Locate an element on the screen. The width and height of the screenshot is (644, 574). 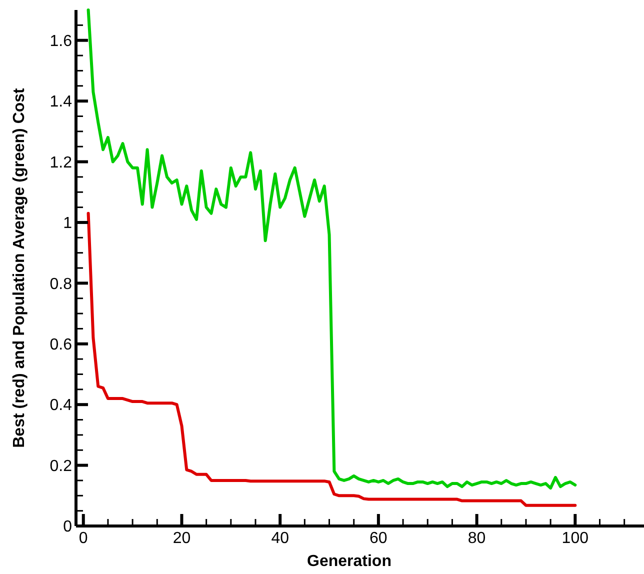
y-axis-title: Best (red) and Population Average (green) Cost is located at coordinates (19, 267).